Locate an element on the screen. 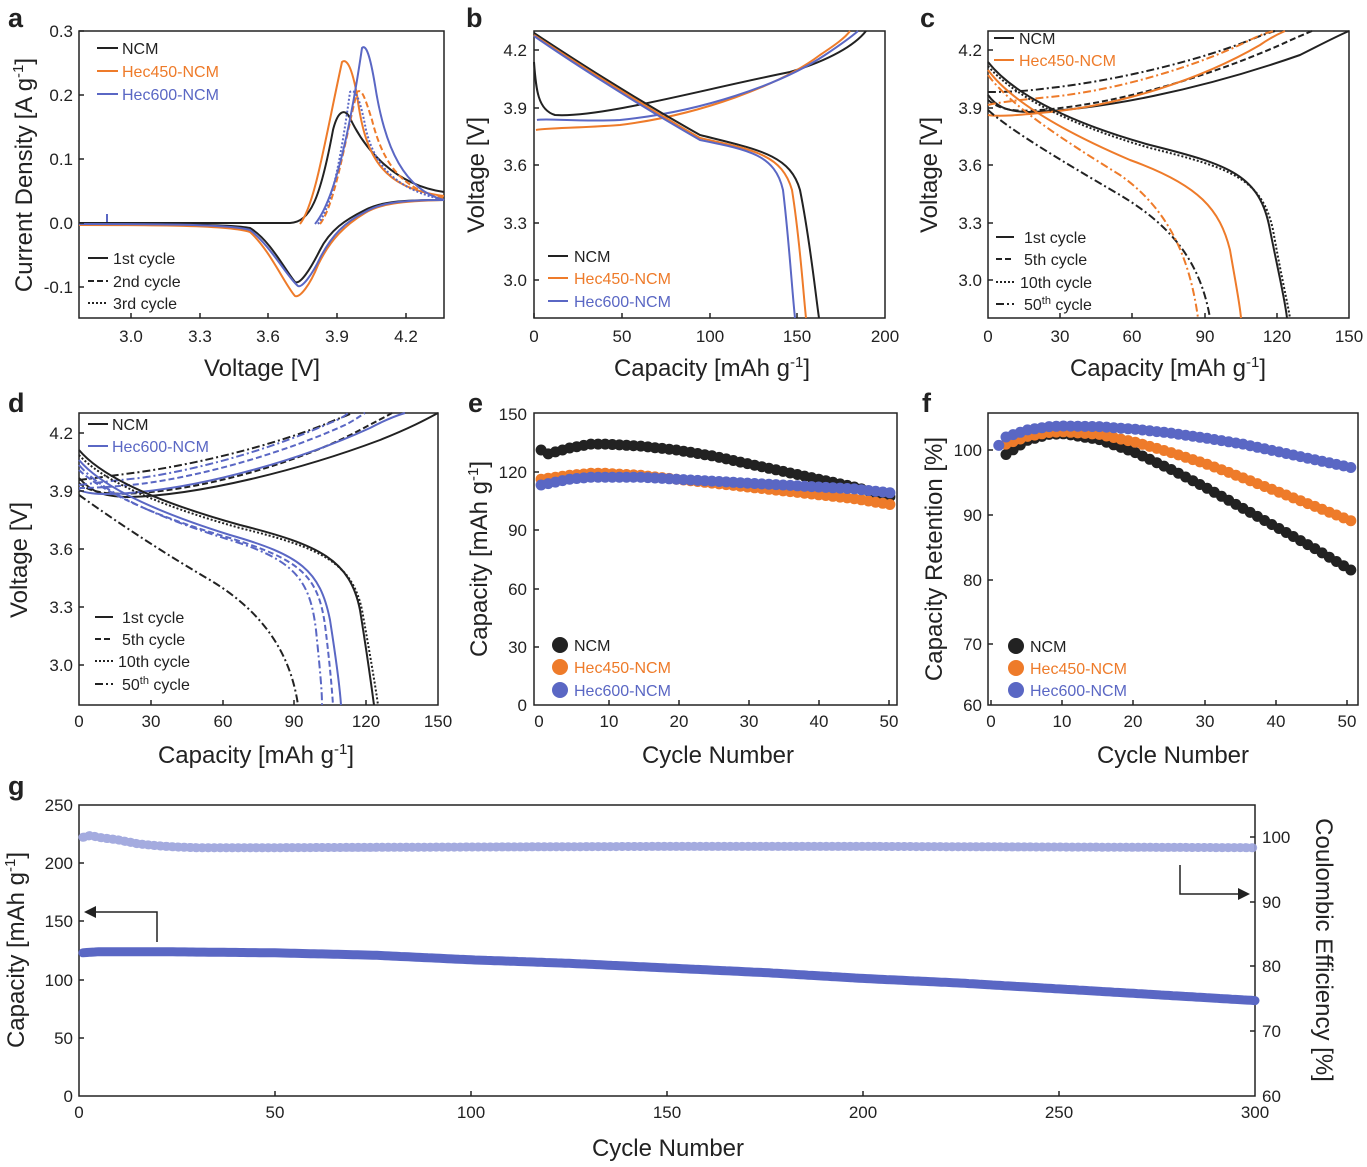 This screenshot has width=1367, height=1167. ytick-label-g-0: 0 is located at coordinates (68, 1096).